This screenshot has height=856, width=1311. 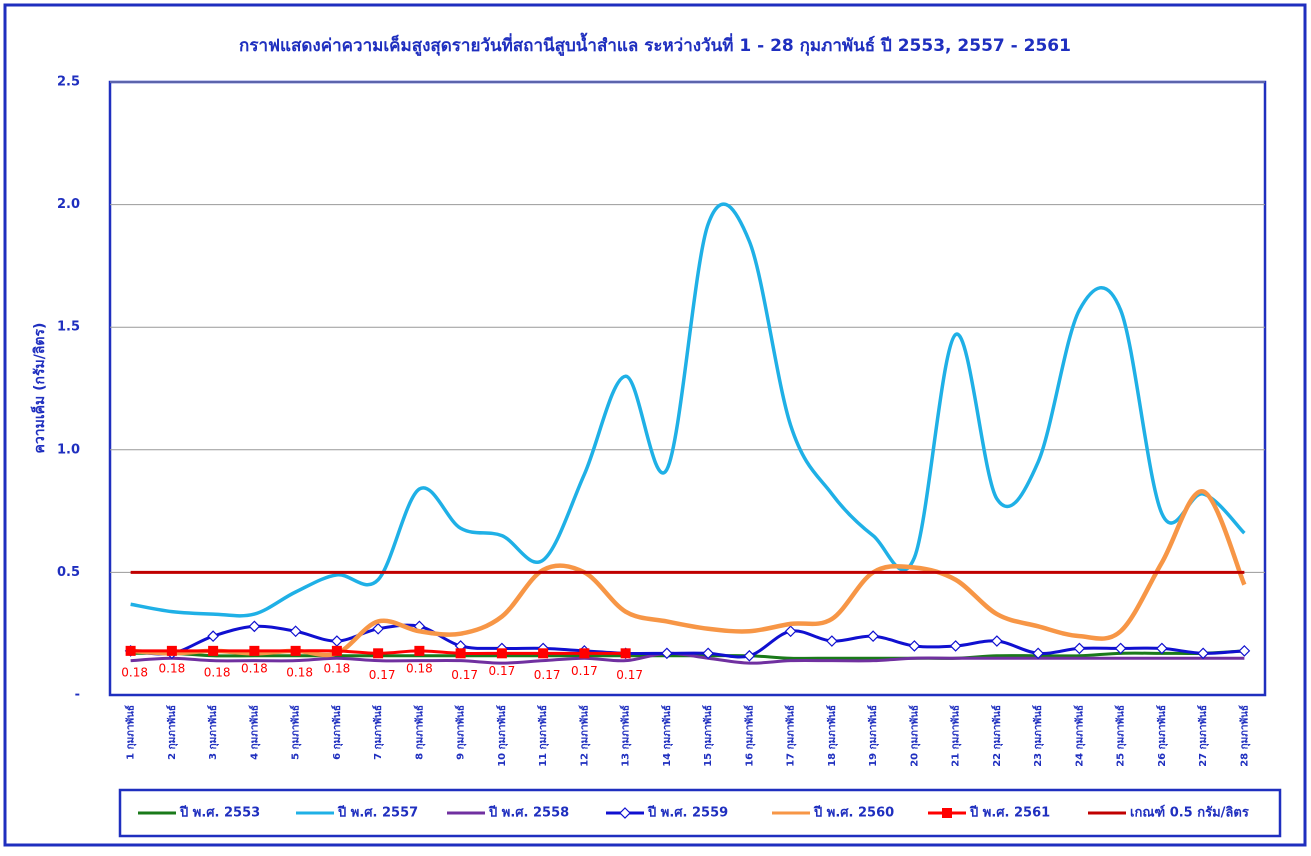 What do you see at coordinates (1121, 736) in the screenshot?
I see `x-tick-label: 25 กุมภาพันธ์` at bounding box center [1121, 736].